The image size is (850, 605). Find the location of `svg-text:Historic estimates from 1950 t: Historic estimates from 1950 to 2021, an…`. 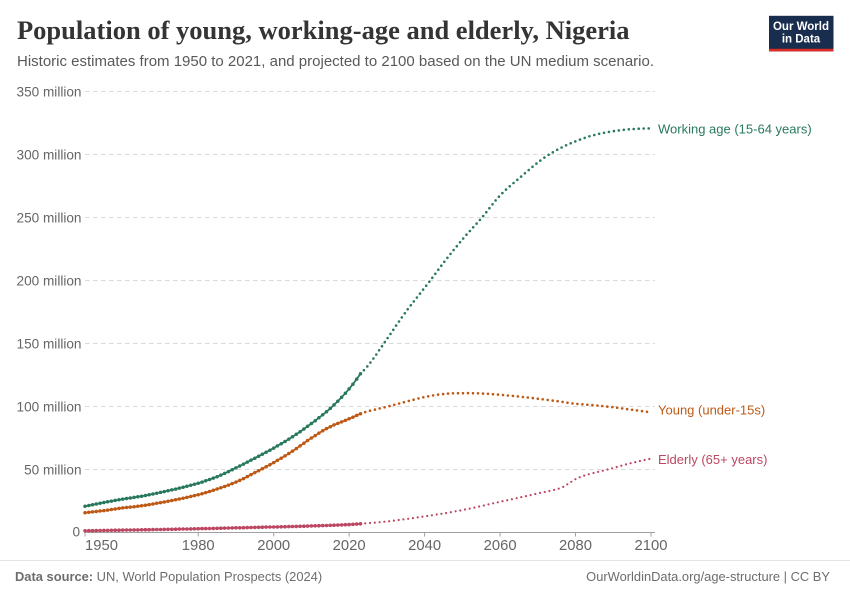

svg-text:Historic estimates from 1950 t: Historic estimates from 1950 to 2021, an… is located at coordinates (335, 61).